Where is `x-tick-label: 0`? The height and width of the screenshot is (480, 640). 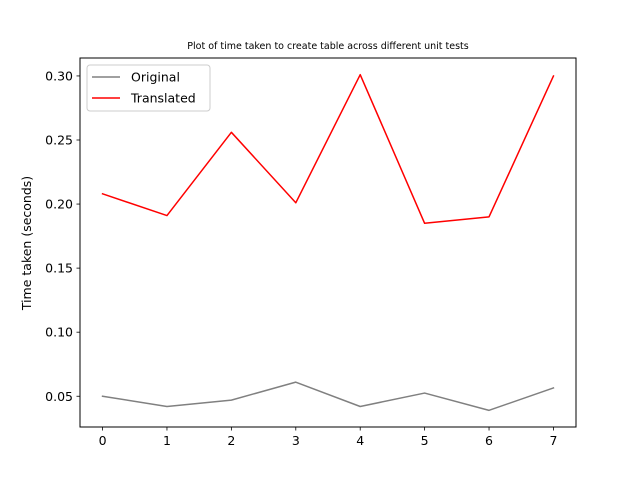 x-tick-label: 0 is located at coordinates (103, 440).